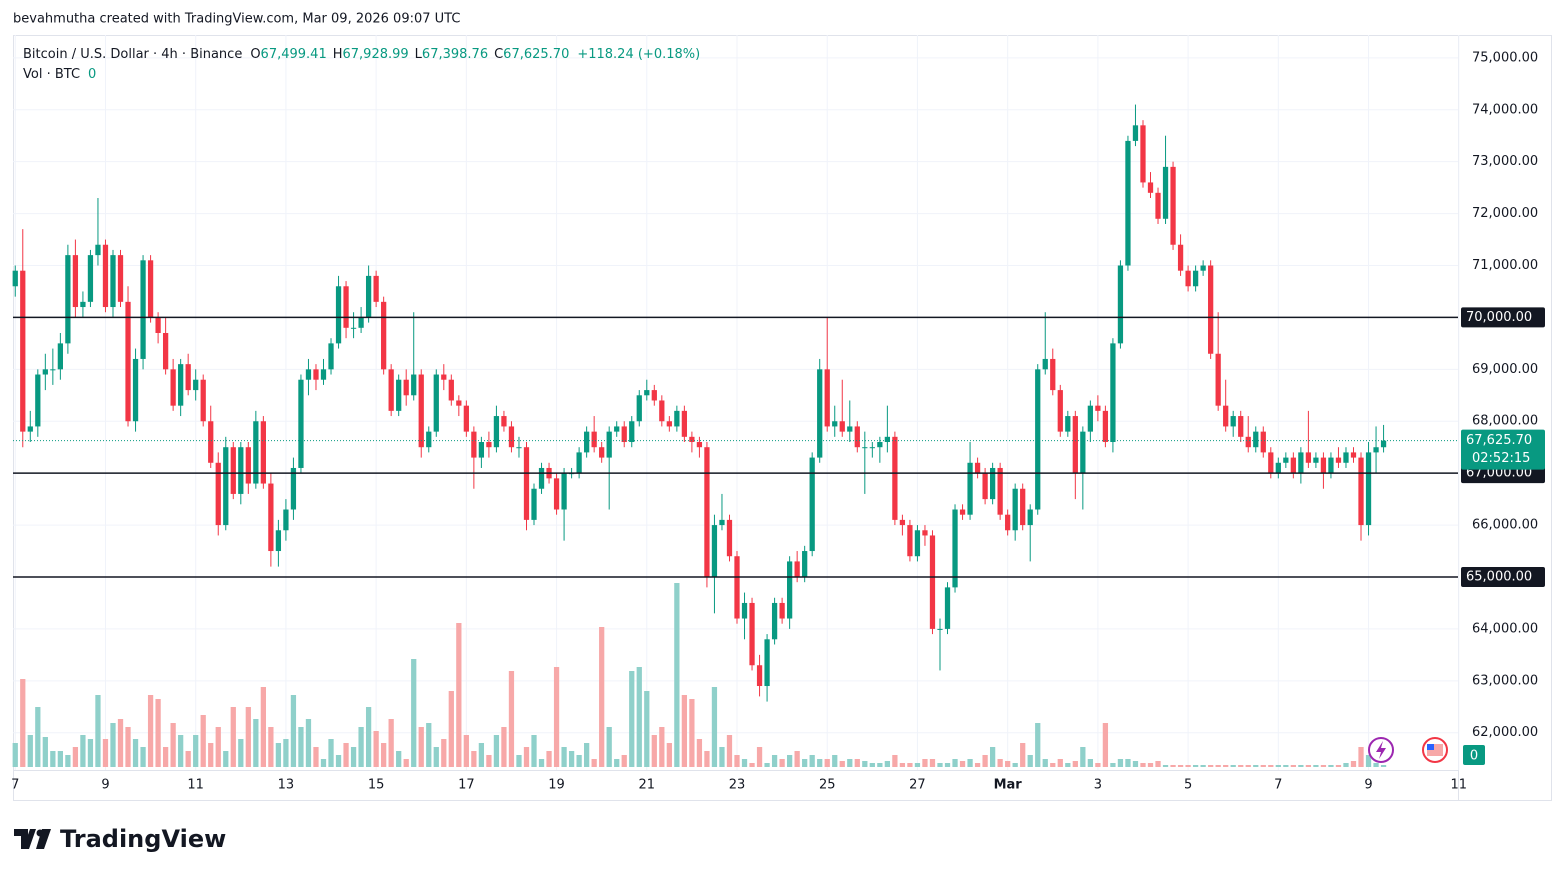 This screenshot has width=1564, height=877. I want to click on logo-text: TradingView, so click(143, 839).